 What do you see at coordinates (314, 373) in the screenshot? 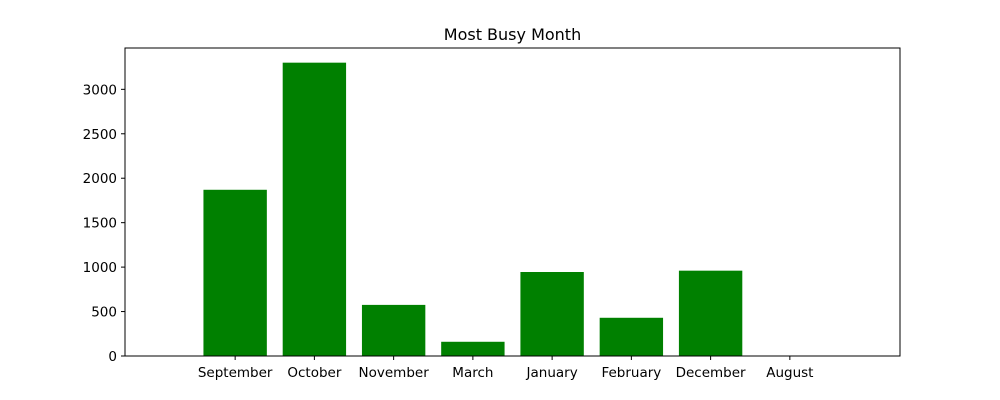
I see `x-tick-label: October` at bounding box center [314, 373].